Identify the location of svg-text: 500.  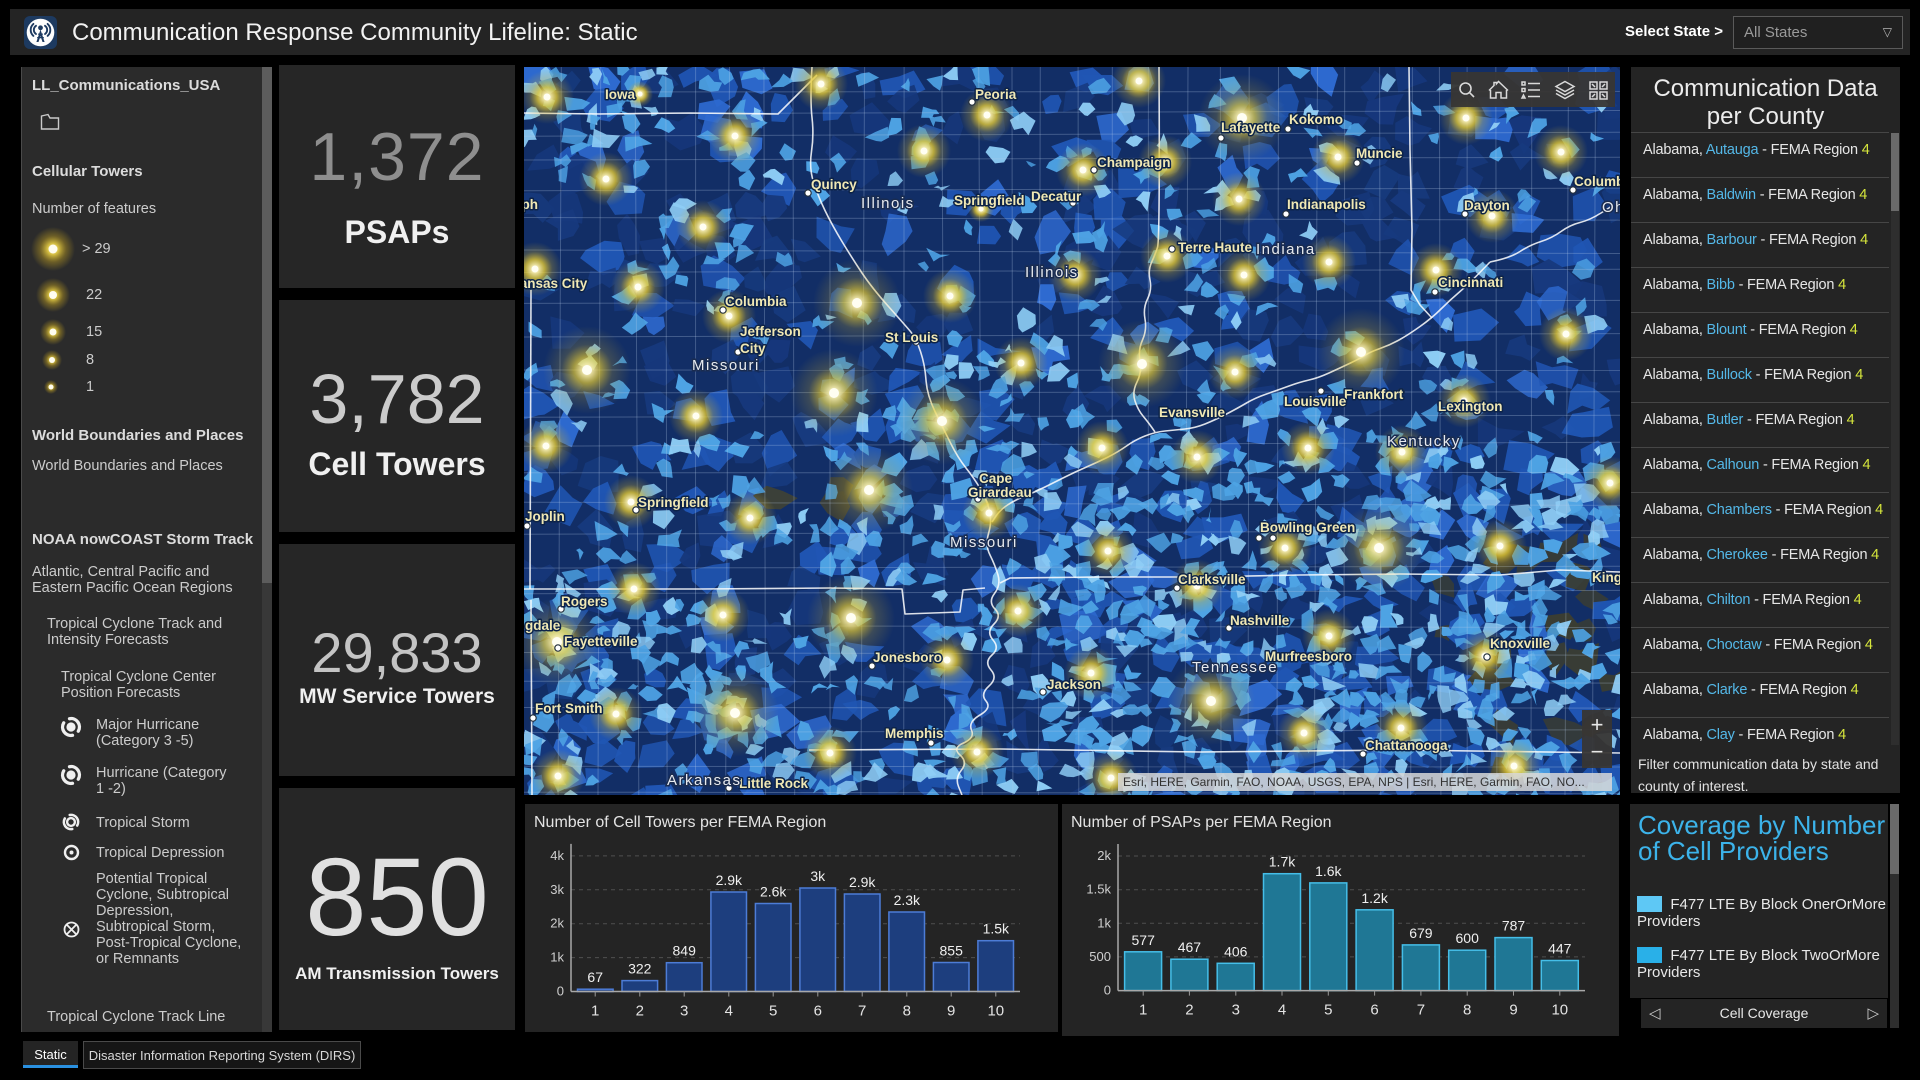
(1100, 956).